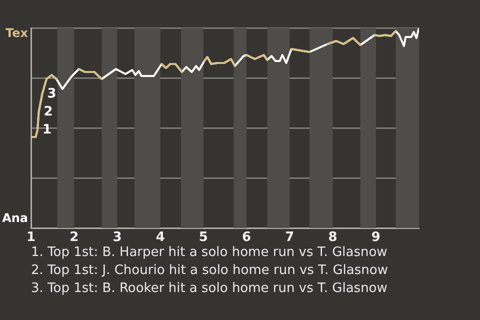  I want to click on text: Tex, so click(17, 33).